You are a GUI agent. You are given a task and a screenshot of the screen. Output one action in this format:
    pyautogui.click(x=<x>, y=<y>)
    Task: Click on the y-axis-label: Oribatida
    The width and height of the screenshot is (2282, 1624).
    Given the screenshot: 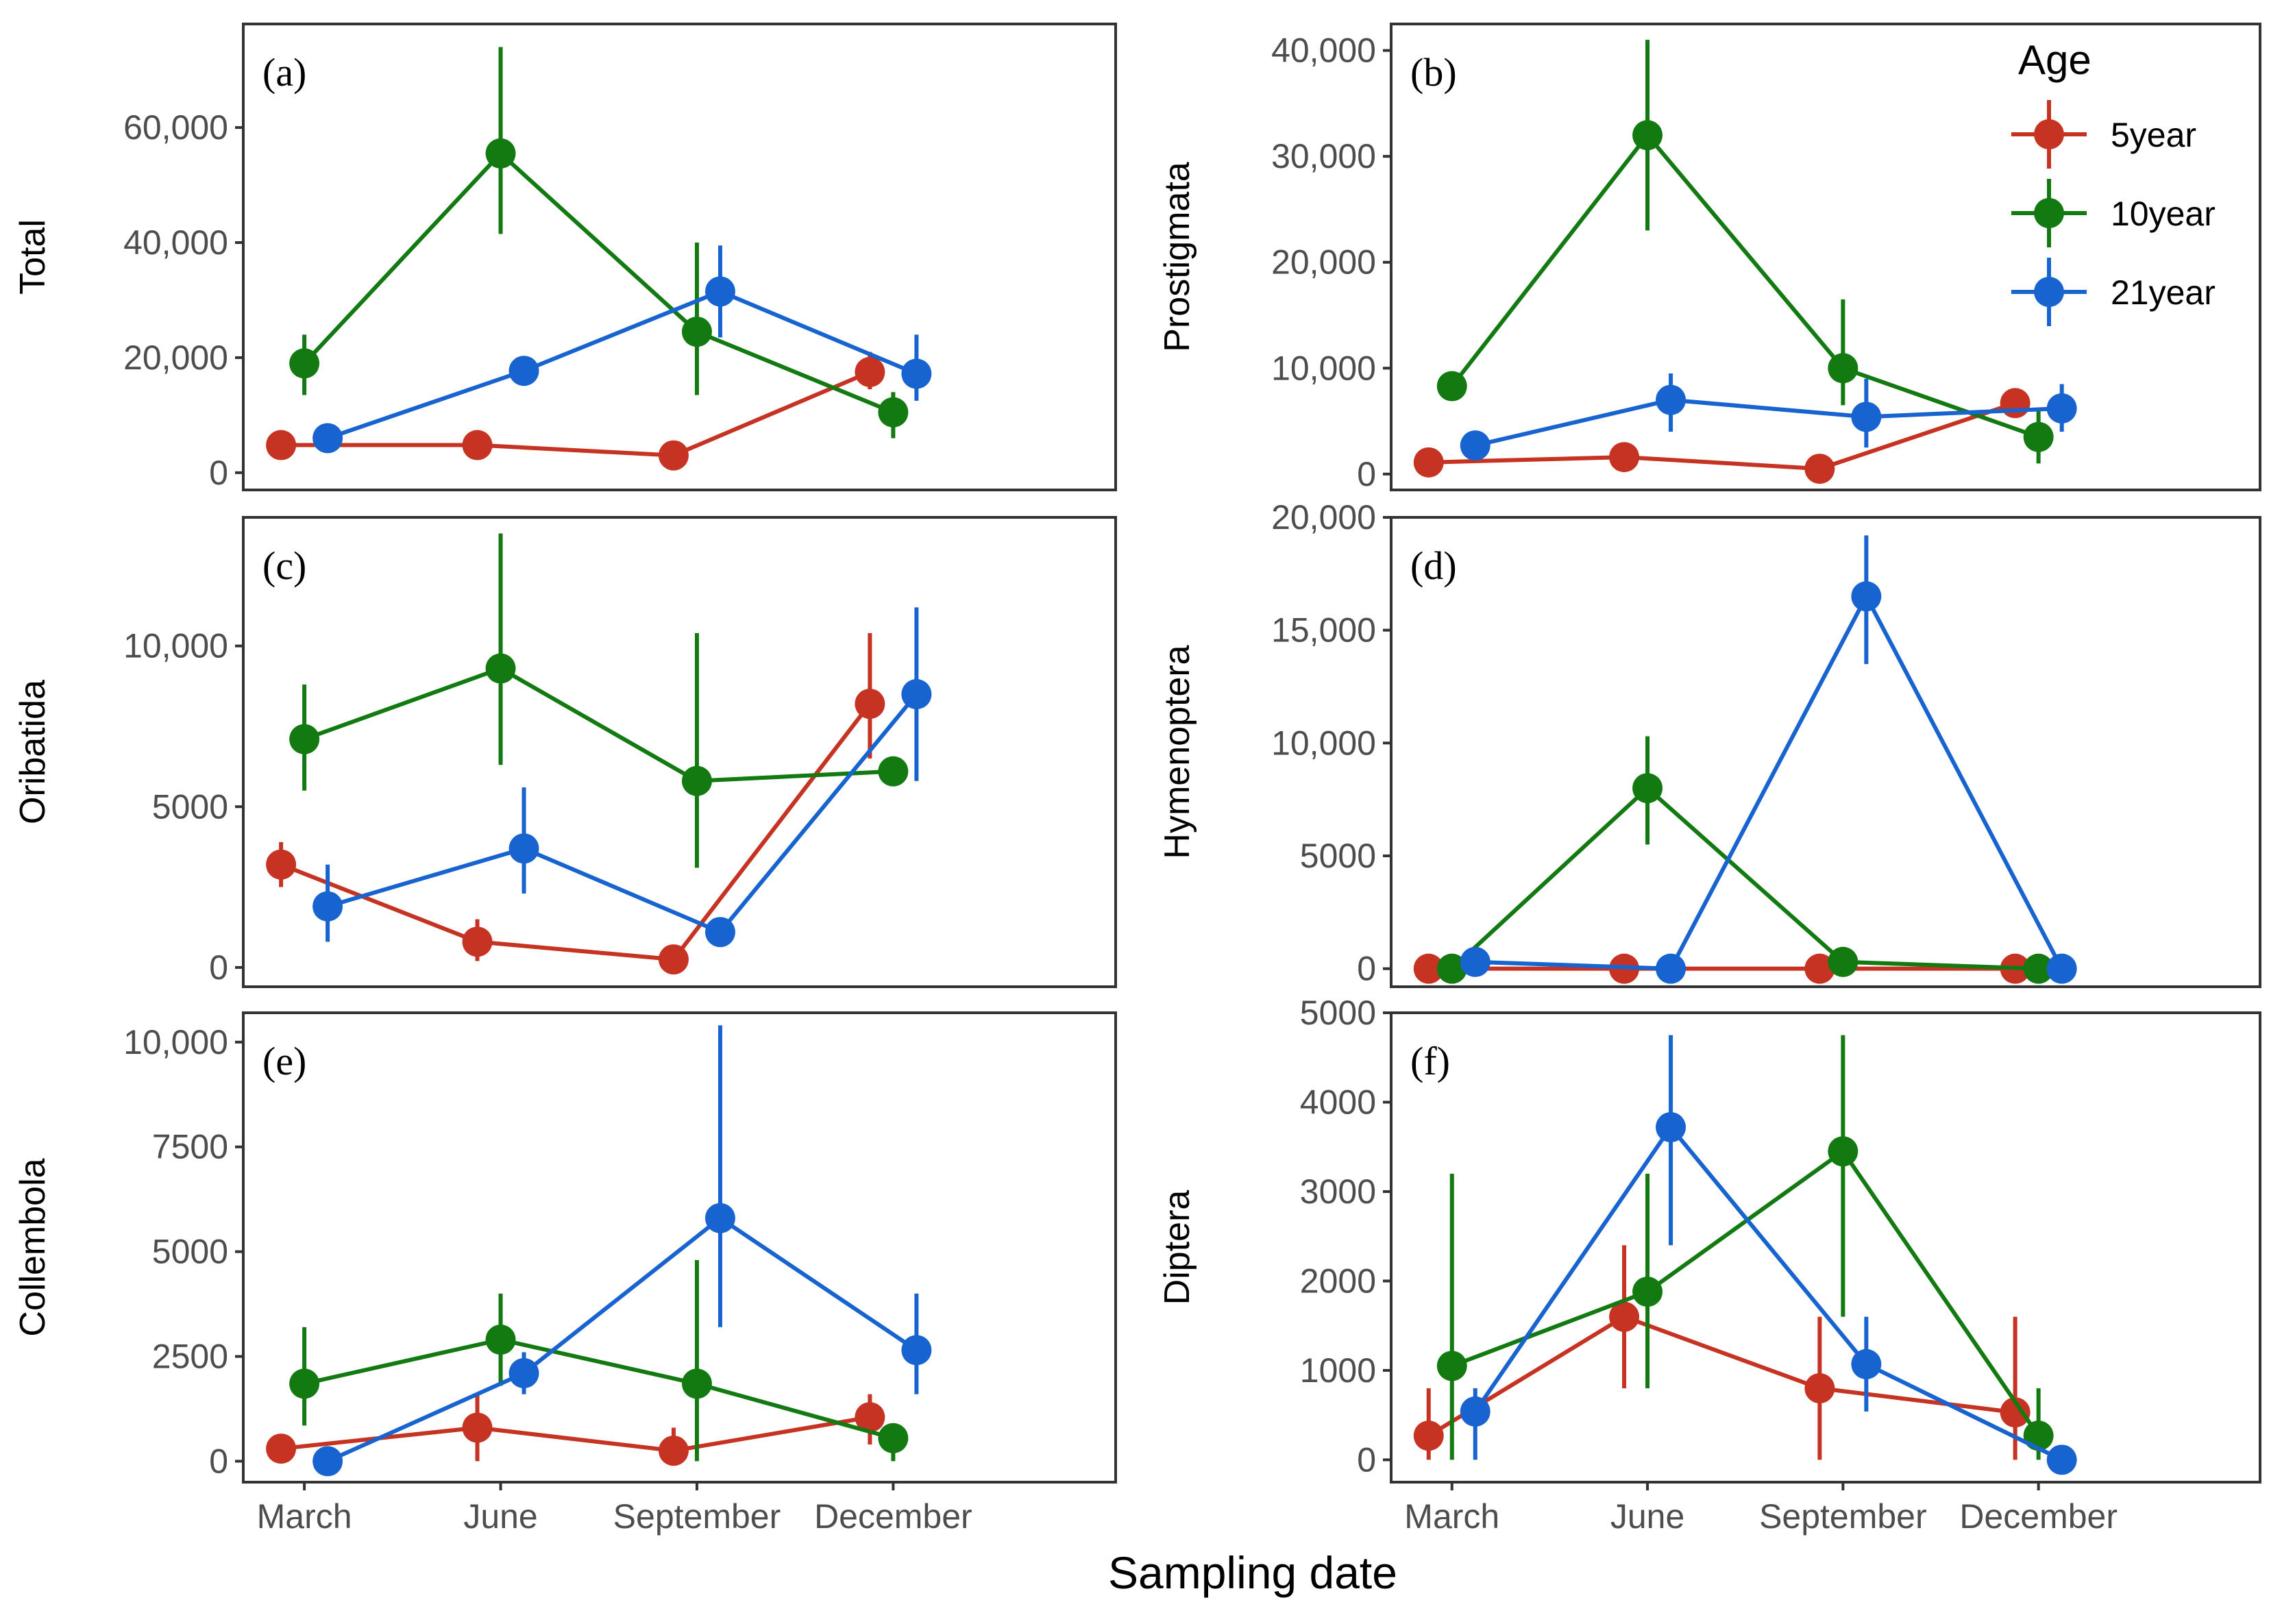 What is the action you would take?
    pyautogui.click(x=33, y=752)
    